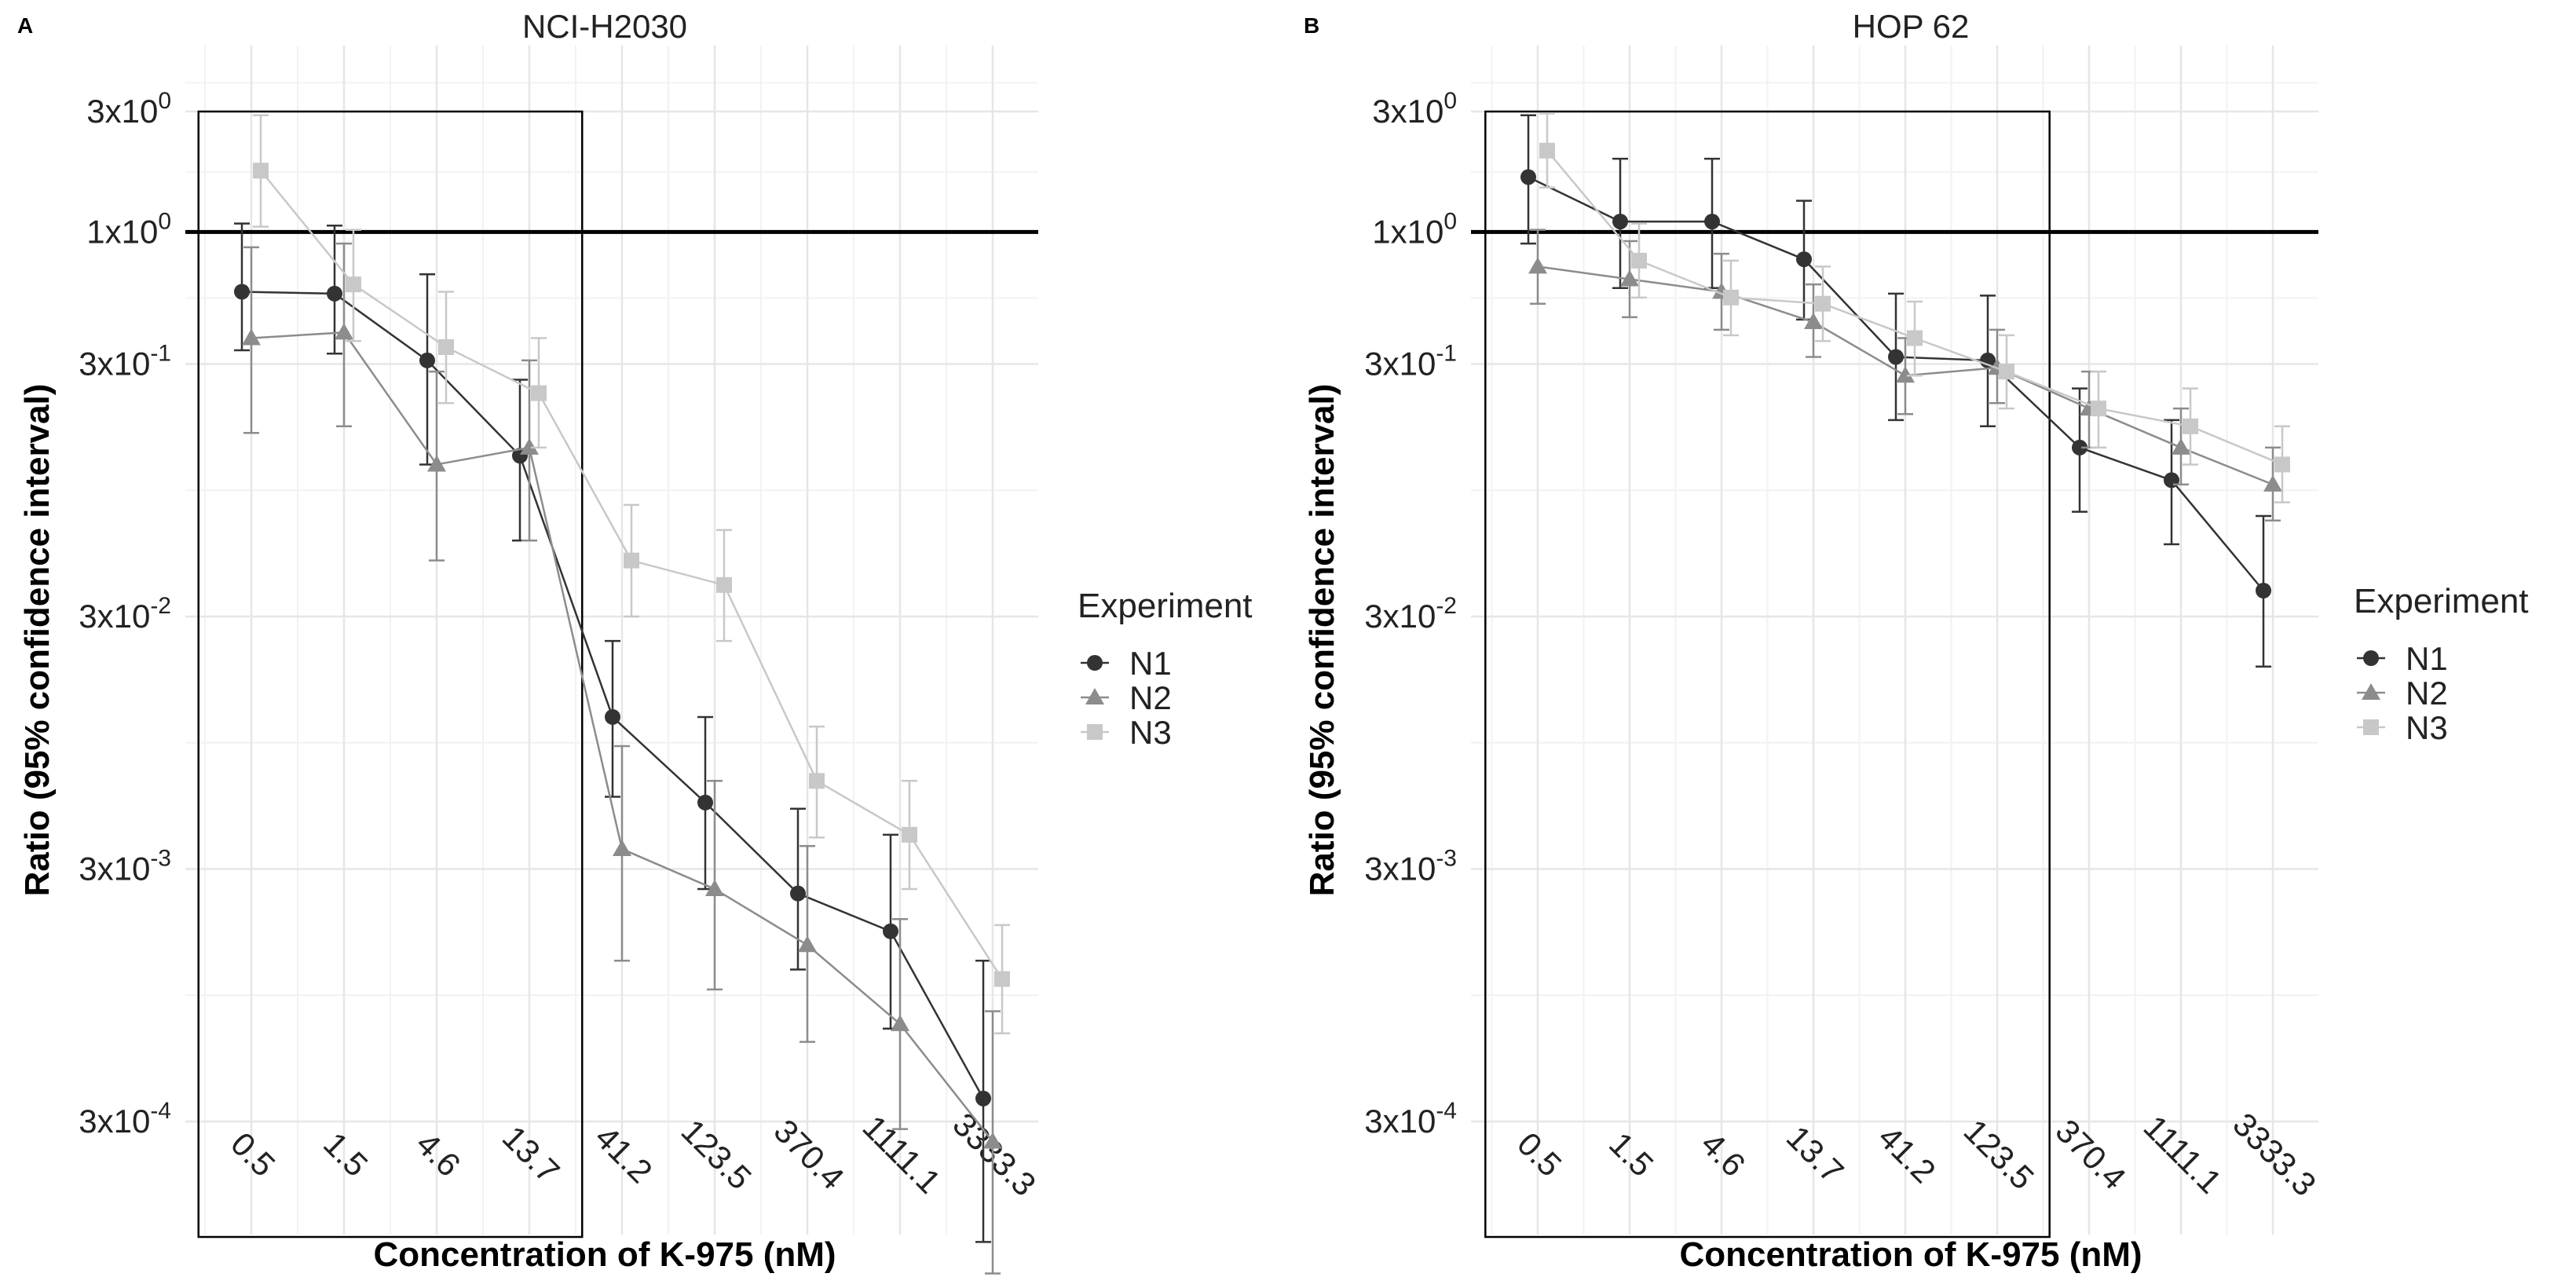 The width and height of the screenshot is (2576, 1288). Describe the element at coordinates (25, 25) in the screenshot. I see `panel-letter: A` at that location.